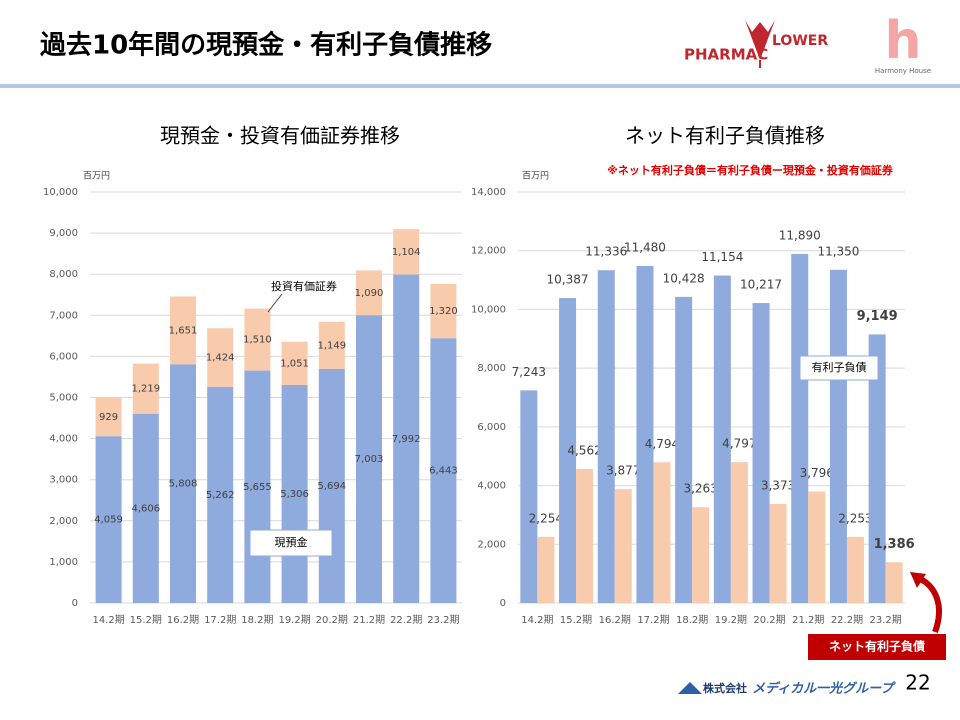  I want to click on x-tick-label: 23.2期, so click(886, 620).